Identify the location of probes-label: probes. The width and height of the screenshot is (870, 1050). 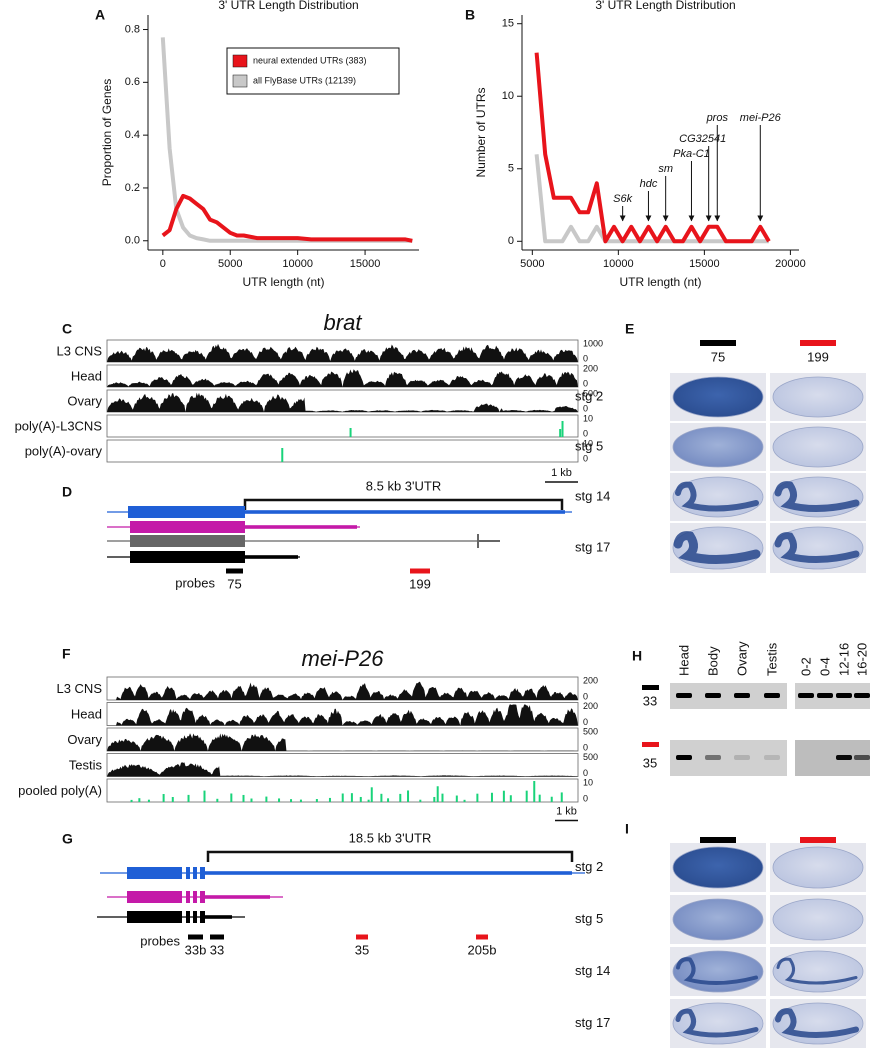
(195, 582).